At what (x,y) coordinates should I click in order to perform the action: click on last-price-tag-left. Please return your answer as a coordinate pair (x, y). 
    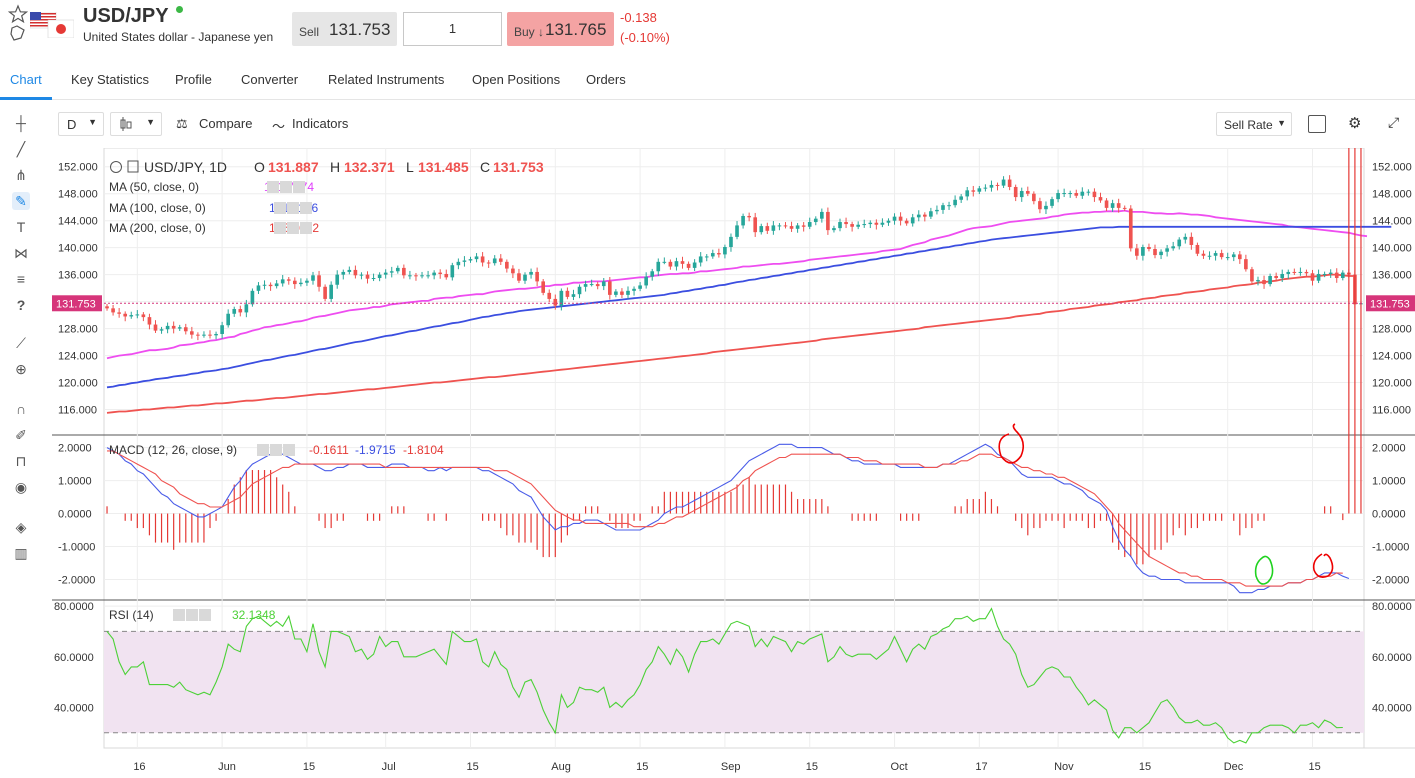
    Looking at the image, I should click on (77, 303).